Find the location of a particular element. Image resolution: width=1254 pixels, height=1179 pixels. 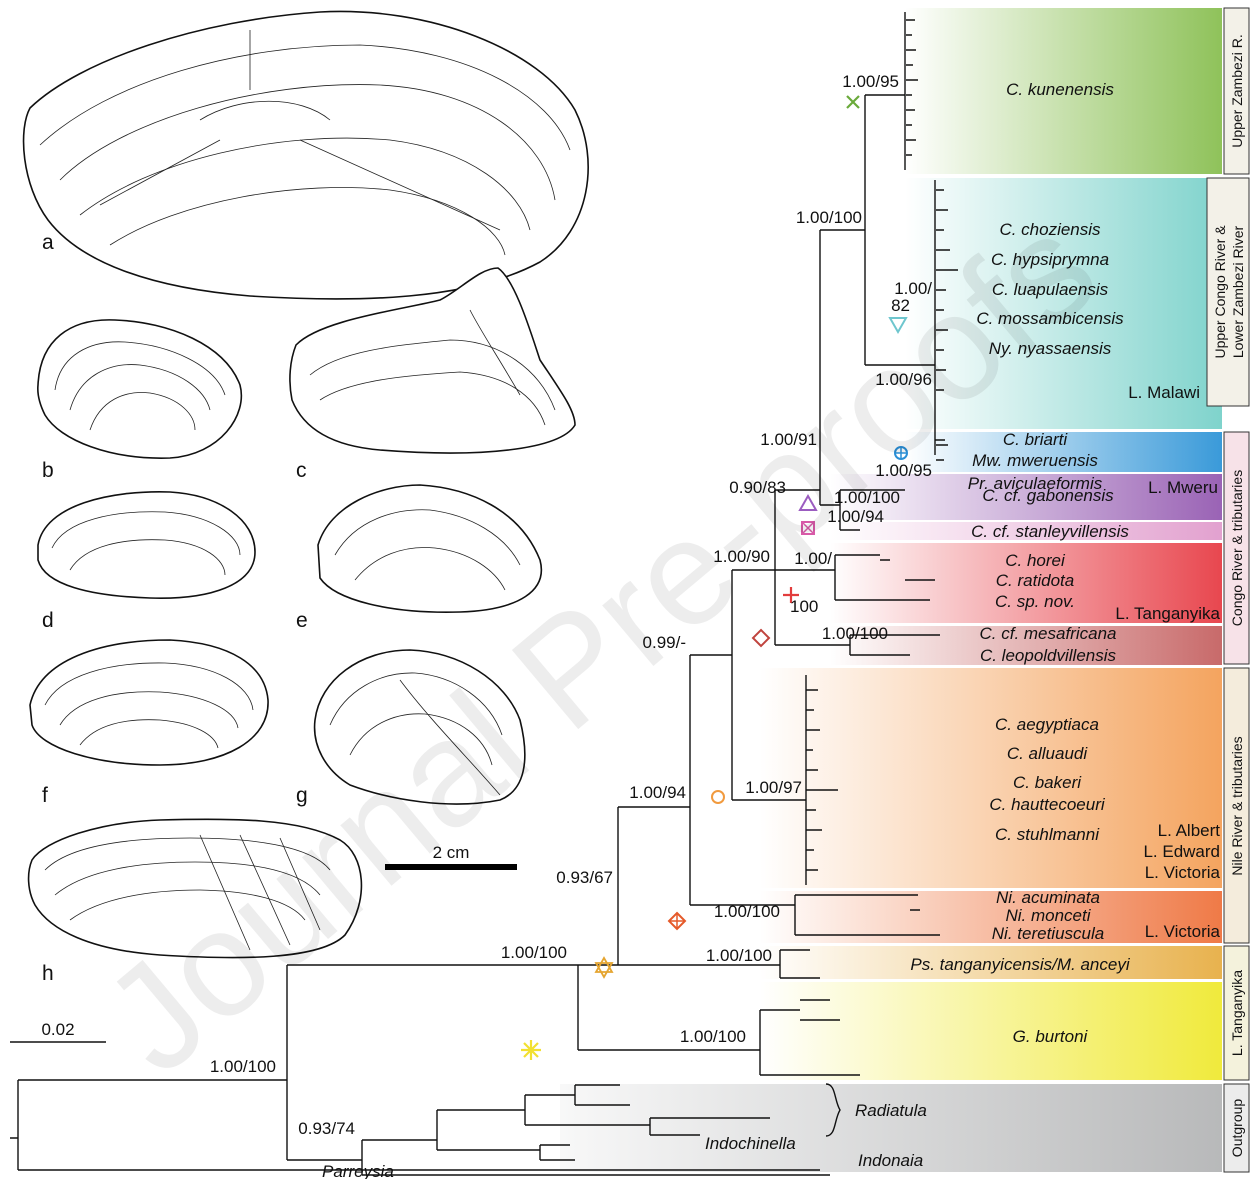

locality-victoria: L. Victoria is located at coordinates (1183, 931).